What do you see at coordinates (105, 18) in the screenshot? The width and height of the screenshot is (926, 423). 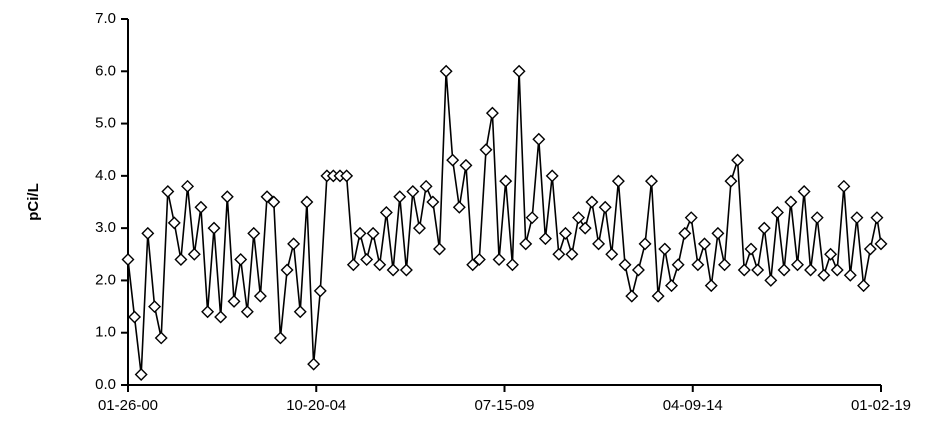 I see `y-tick-label: 7.0` at bounding box center [105, 18].